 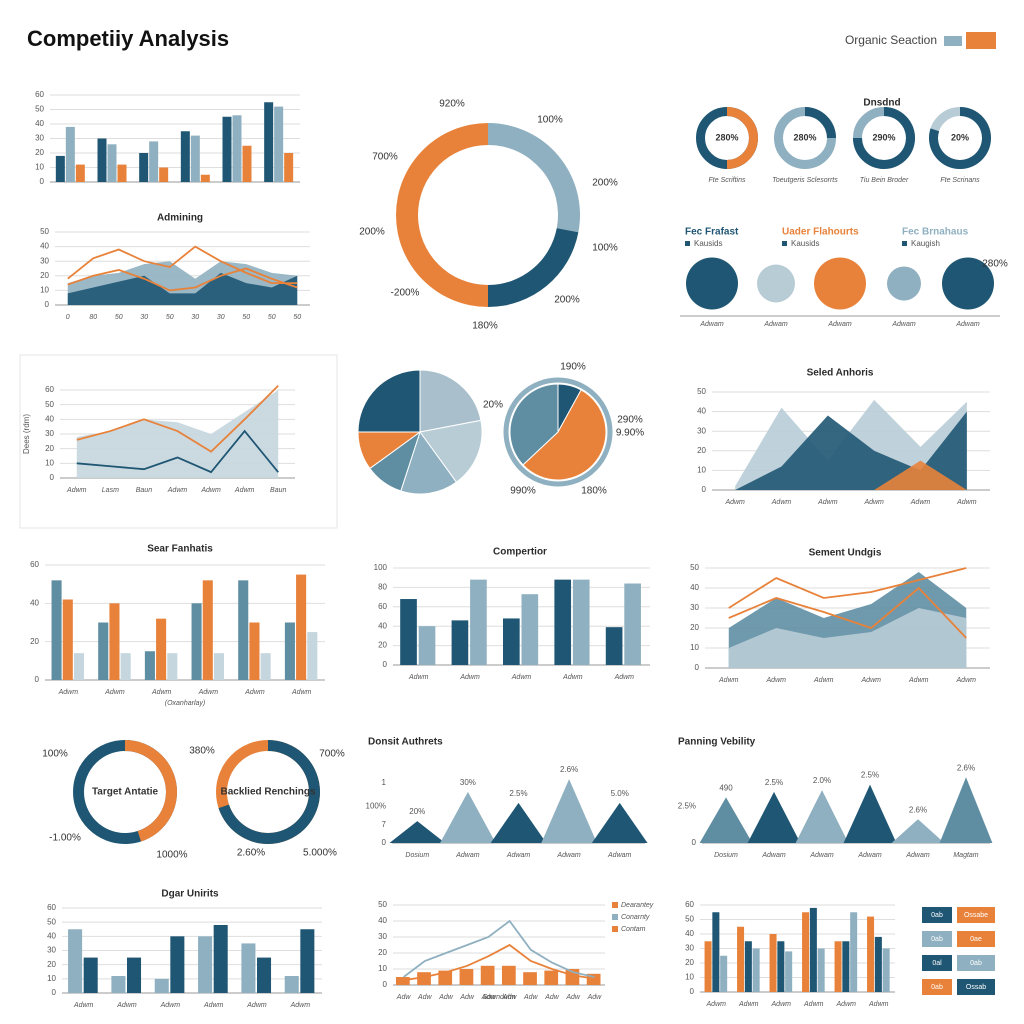 I want to click on legend-button-label: Ossabe, so click(x=976, y=915).